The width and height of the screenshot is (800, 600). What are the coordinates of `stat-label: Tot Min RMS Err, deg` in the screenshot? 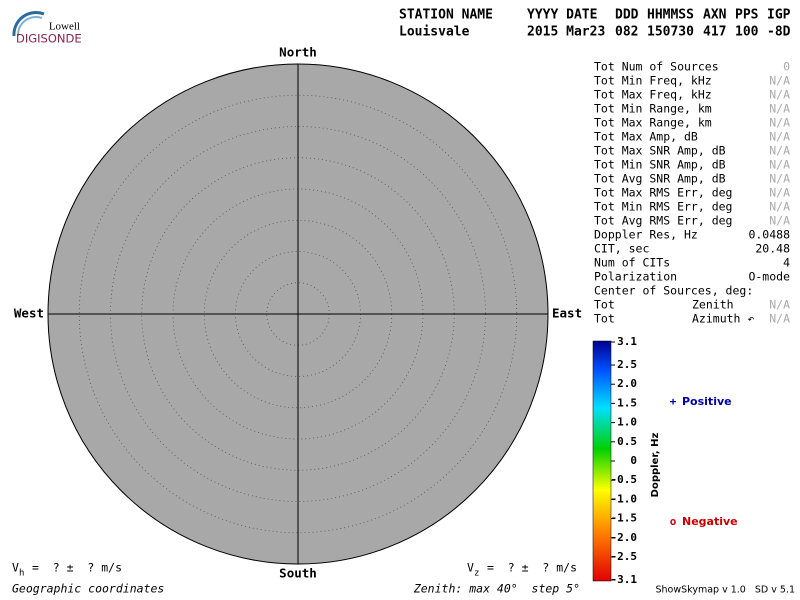 It's located at (663, 207).